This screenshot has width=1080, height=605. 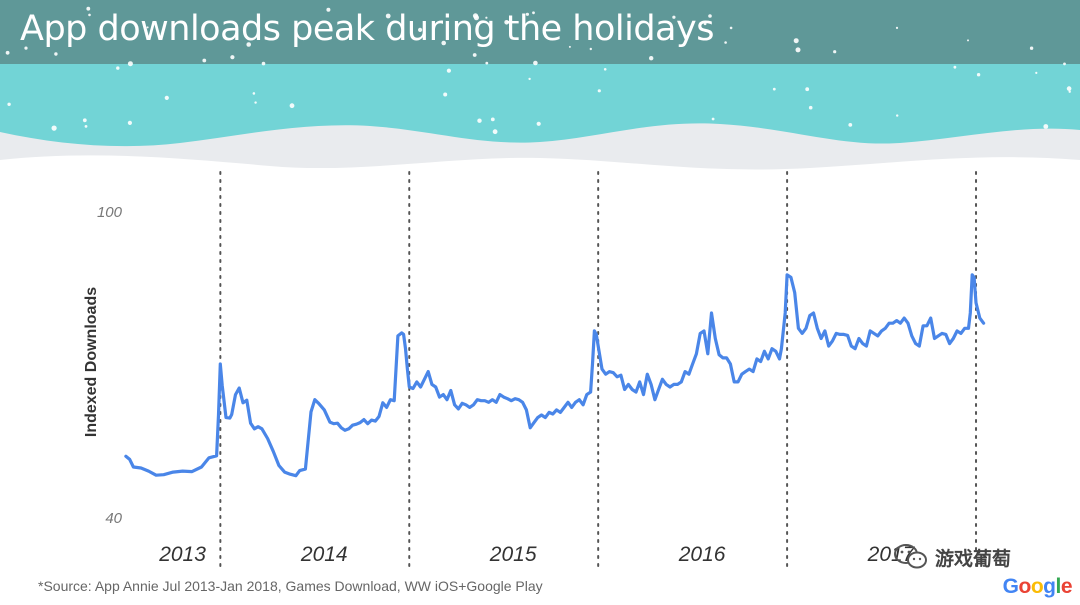 I want to click on wechat-icon, so click(x=910, y=556).